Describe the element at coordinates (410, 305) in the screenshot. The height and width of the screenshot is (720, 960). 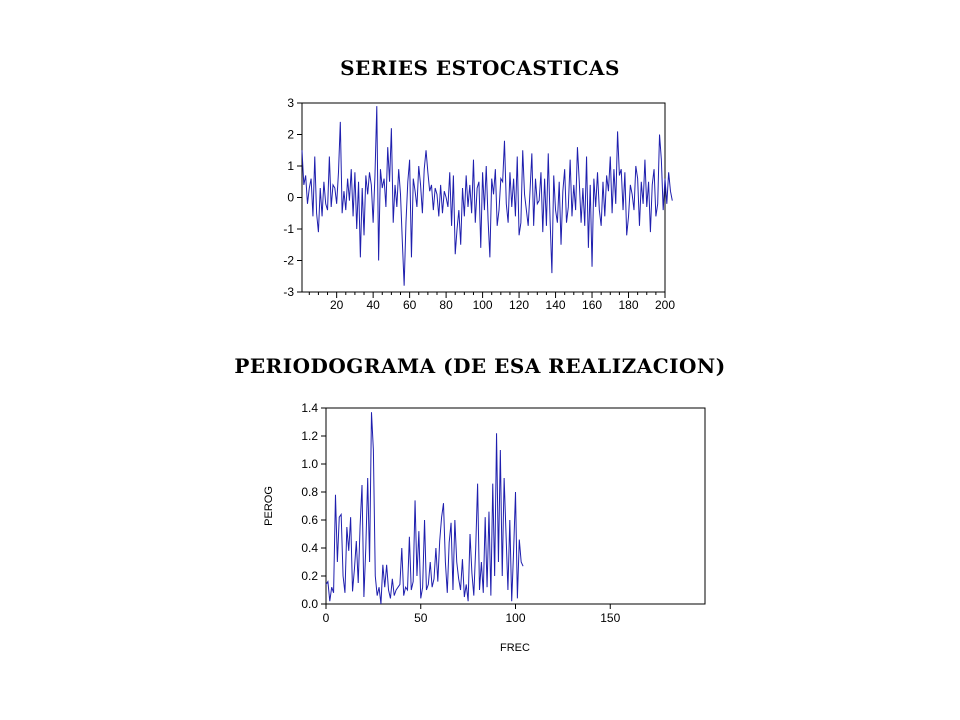
I see `x-tick-label: 60` at that location.